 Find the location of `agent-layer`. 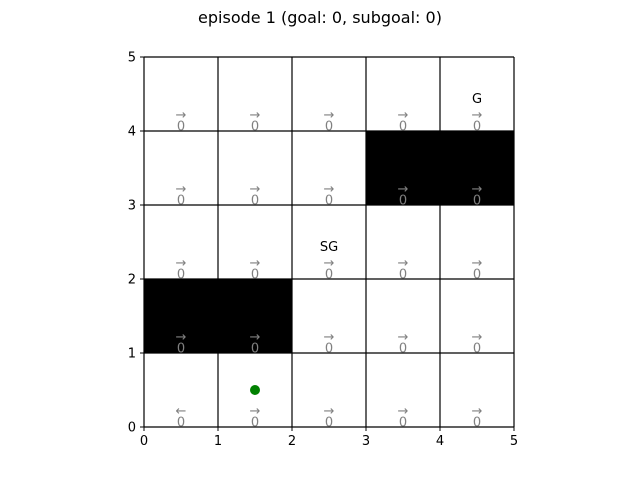

agent-layer is located at coordinates (255, 390).